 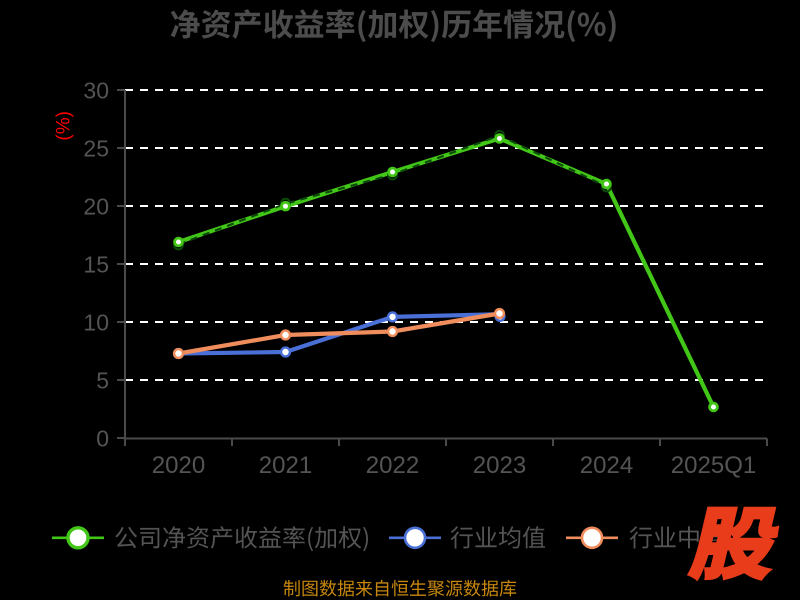 I want to click on svg-text: 5, so click(x=102, y=380).